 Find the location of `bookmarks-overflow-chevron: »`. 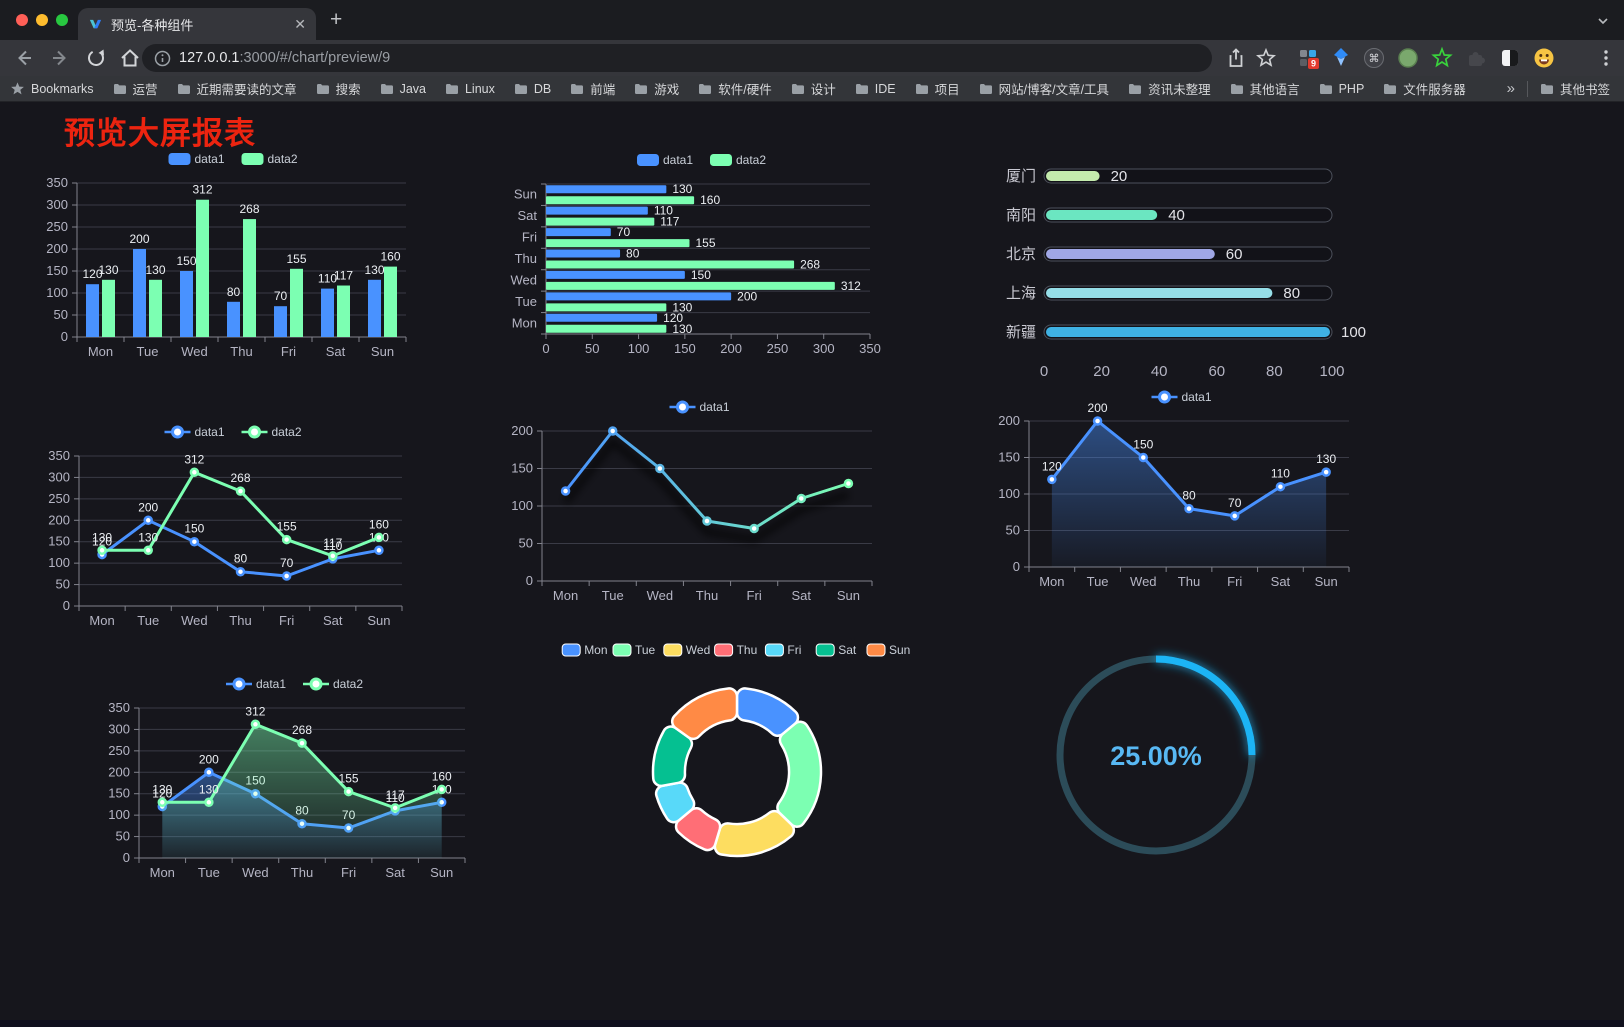

bookmarks-overflow-chevron: » is located at coordinates (1510, 88).